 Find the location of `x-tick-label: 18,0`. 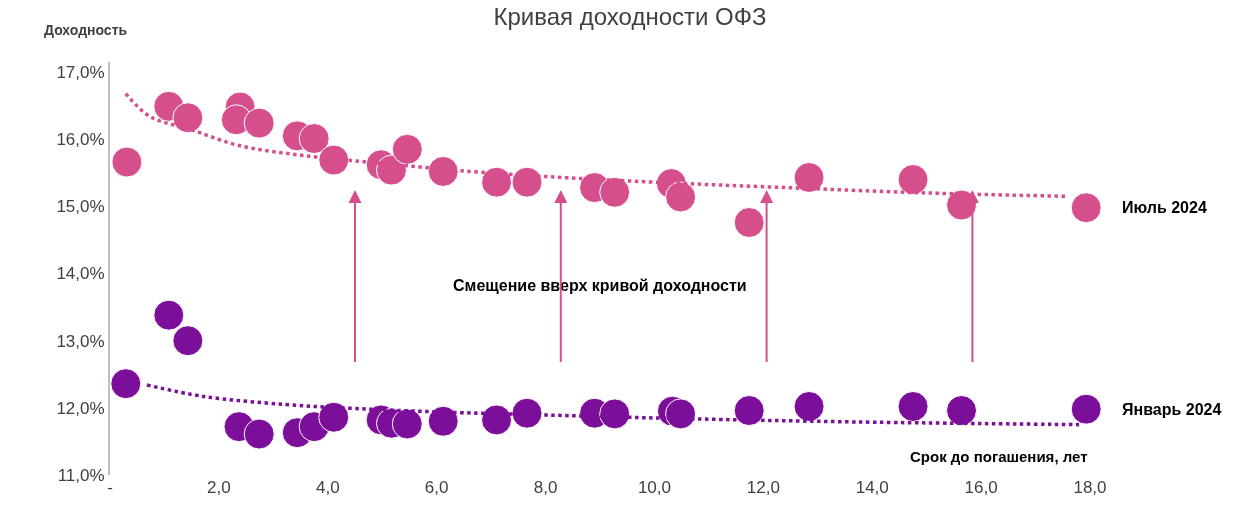

x-tick-label: 18,0 is located at coordinates (1090, 487).